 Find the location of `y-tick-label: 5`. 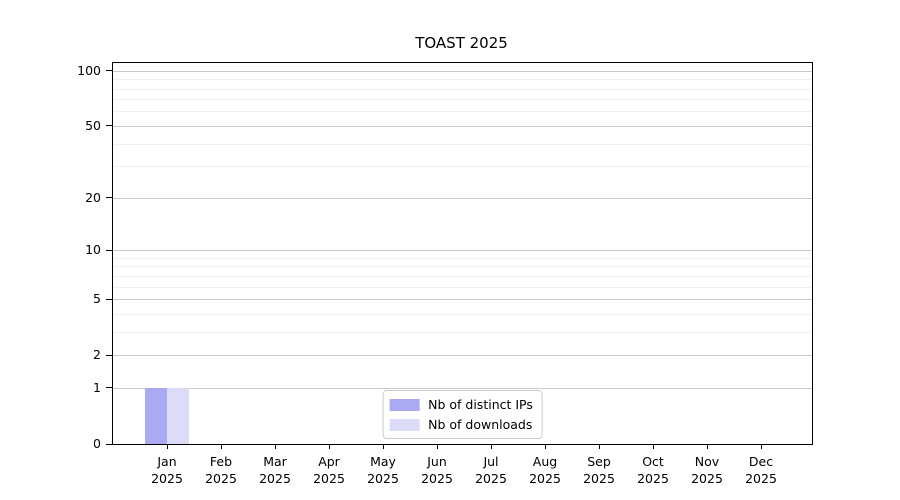

y-tick-label: 5 is located at coordinates (97, 298).